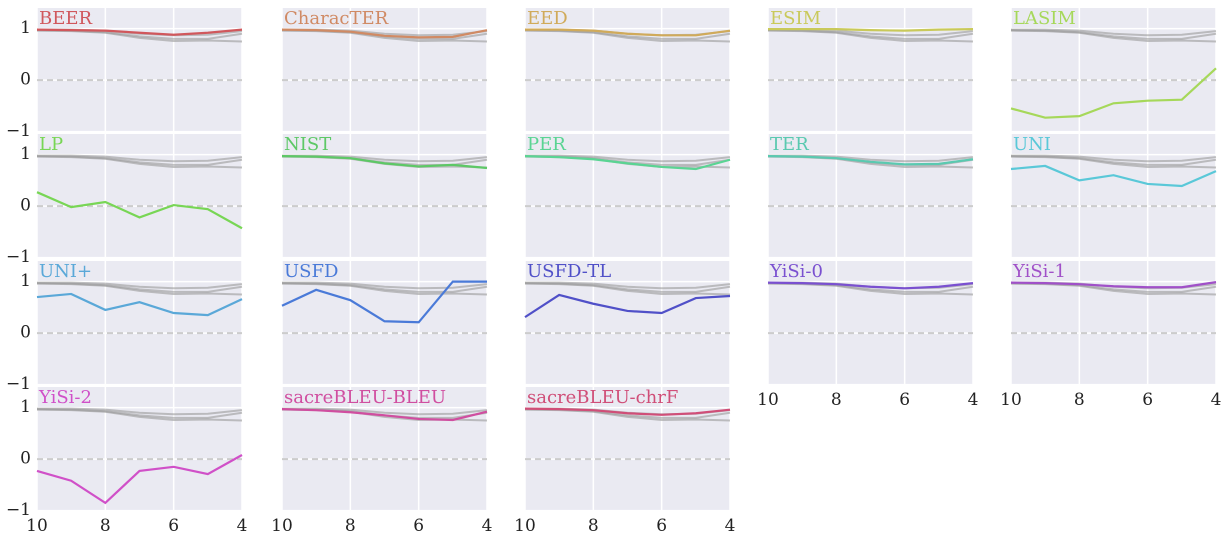 The height and width of the screenshot is (545, 1229). I want to click on panel-title: sacreBLEU-chrF, so click(602, 397).